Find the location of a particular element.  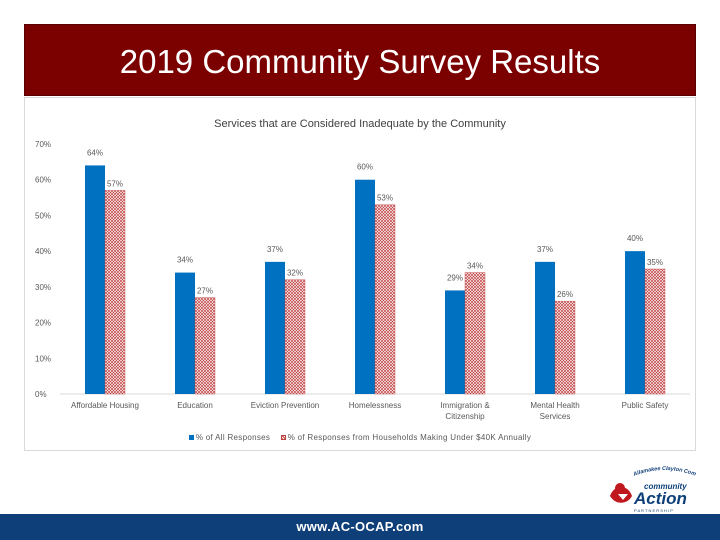

svg-text:Allamakee Clayton Community Ac: Allamakee Clayton Community Action is located at coordinates (650, 470).